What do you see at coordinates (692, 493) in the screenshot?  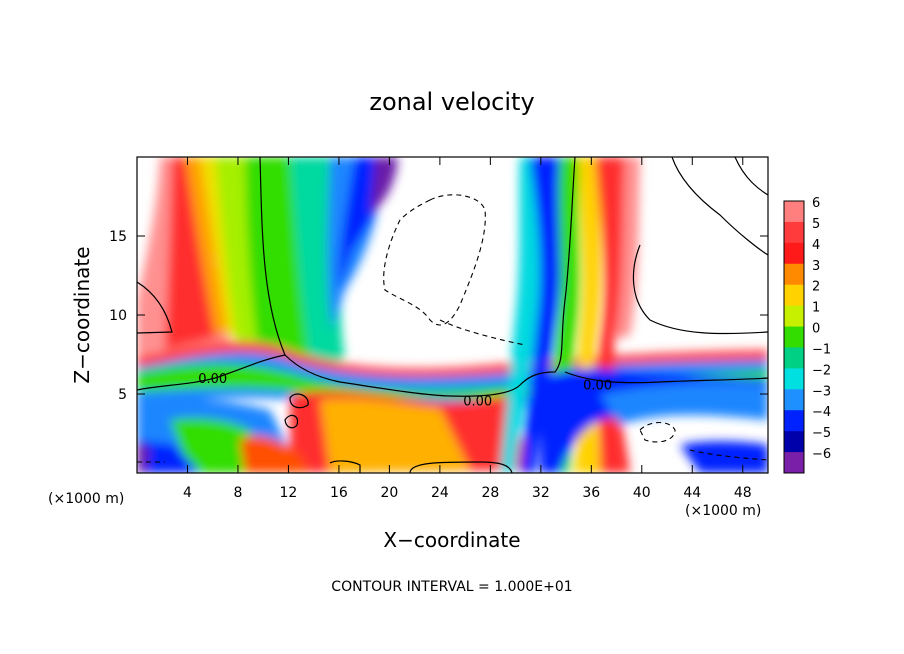 I see `x-tick-label: 44` at bounding box center [692, 493].